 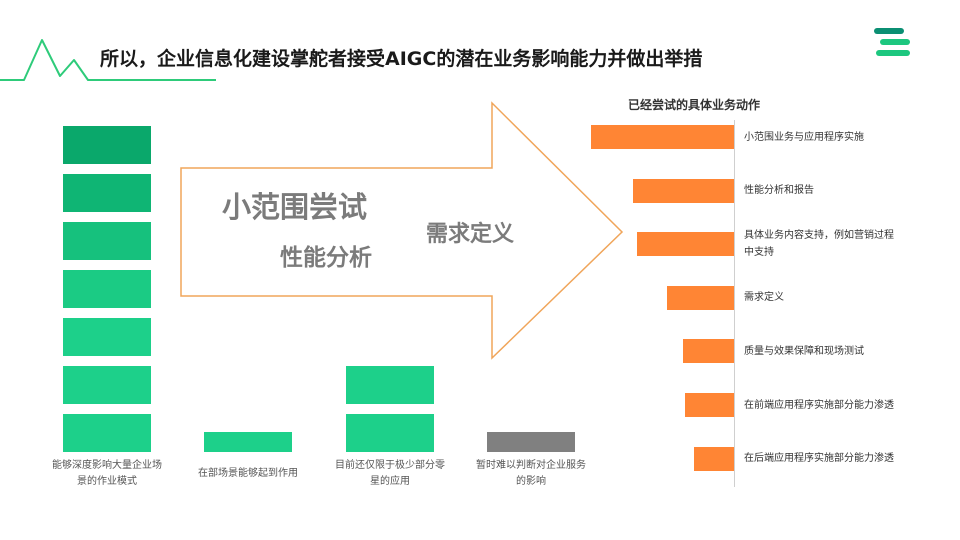 What do you see at coordinates (390, 481) in the screenshot?
I see `bar-category-label-line: 星的应用` at bounding box center [390, 481].